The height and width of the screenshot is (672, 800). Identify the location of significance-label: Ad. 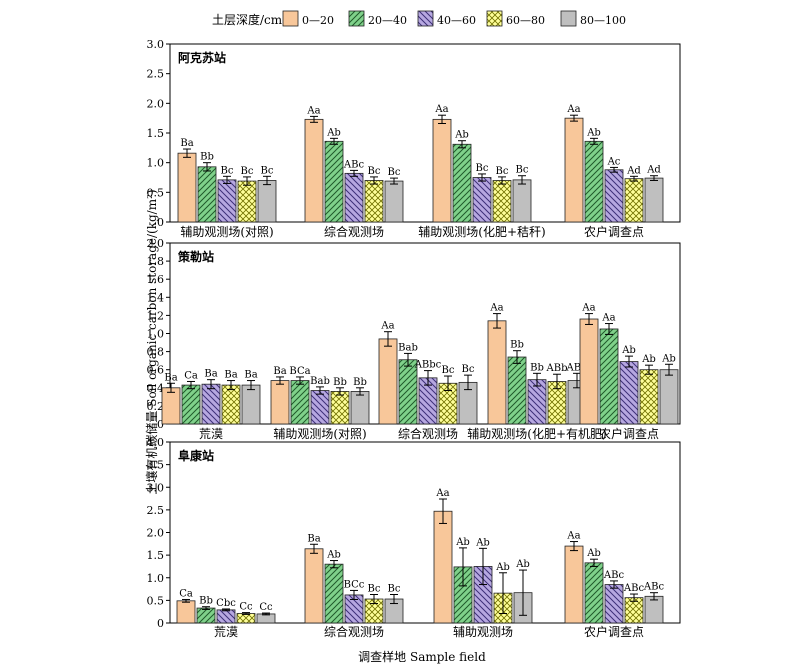
(653, 170).